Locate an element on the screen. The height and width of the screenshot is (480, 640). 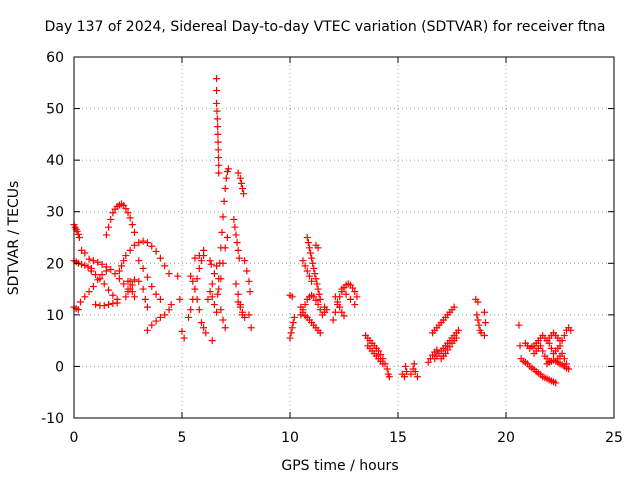
y-tick-label: 60 is located at coordinates (55, 58).